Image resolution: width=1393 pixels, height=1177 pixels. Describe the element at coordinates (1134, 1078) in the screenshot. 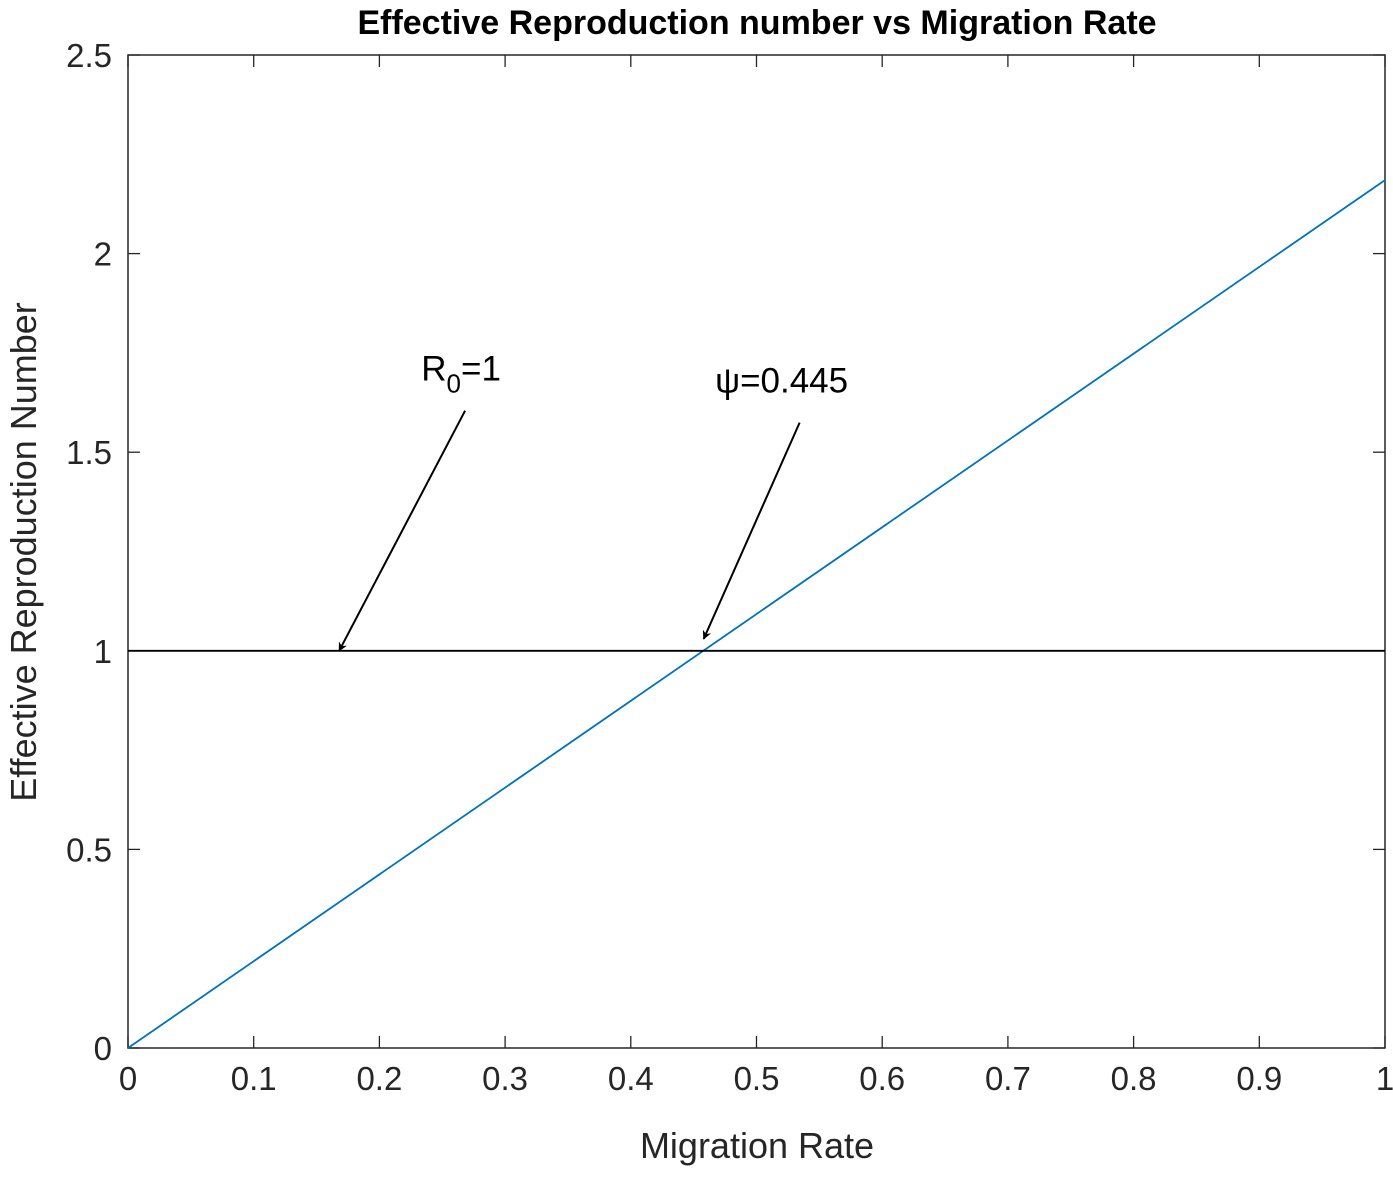

I see `x-tick-label: 0.8` at that location.